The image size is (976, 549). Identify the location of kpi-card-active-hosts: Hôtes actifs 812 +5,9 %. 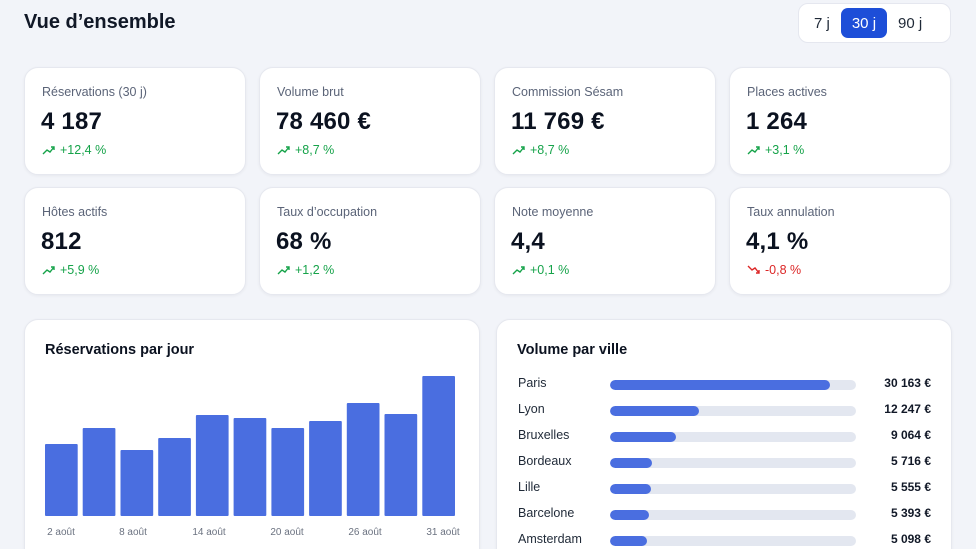
(135, 241).